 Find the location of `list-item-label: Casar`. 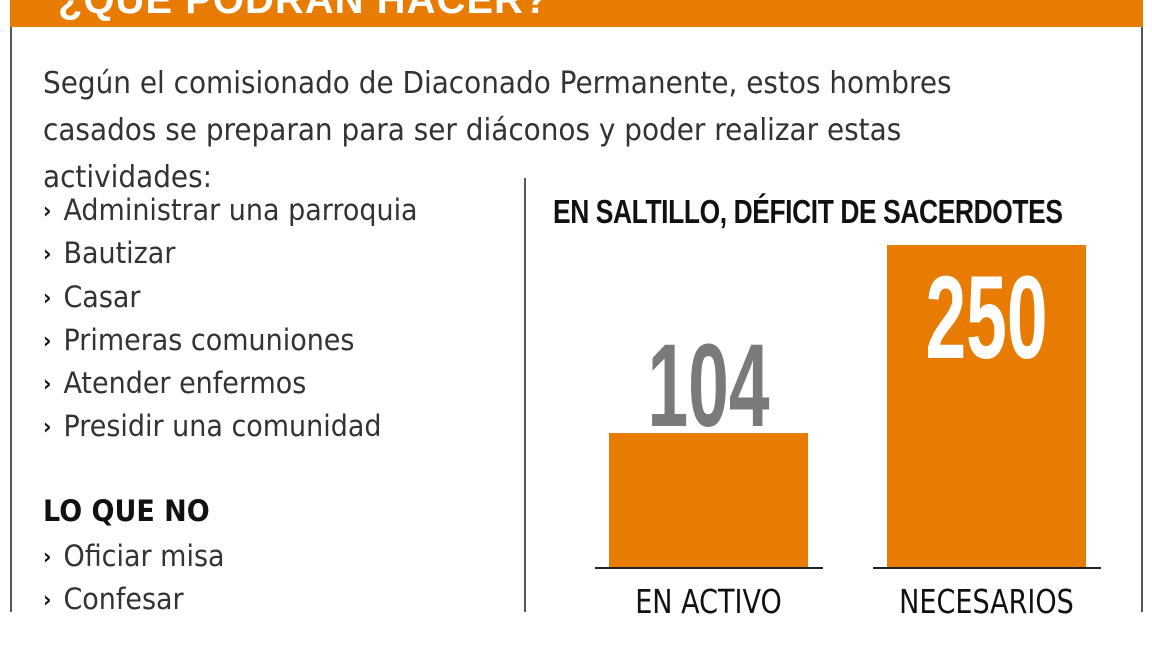

list-item-label: Casar is located at coordinates (102, 296).